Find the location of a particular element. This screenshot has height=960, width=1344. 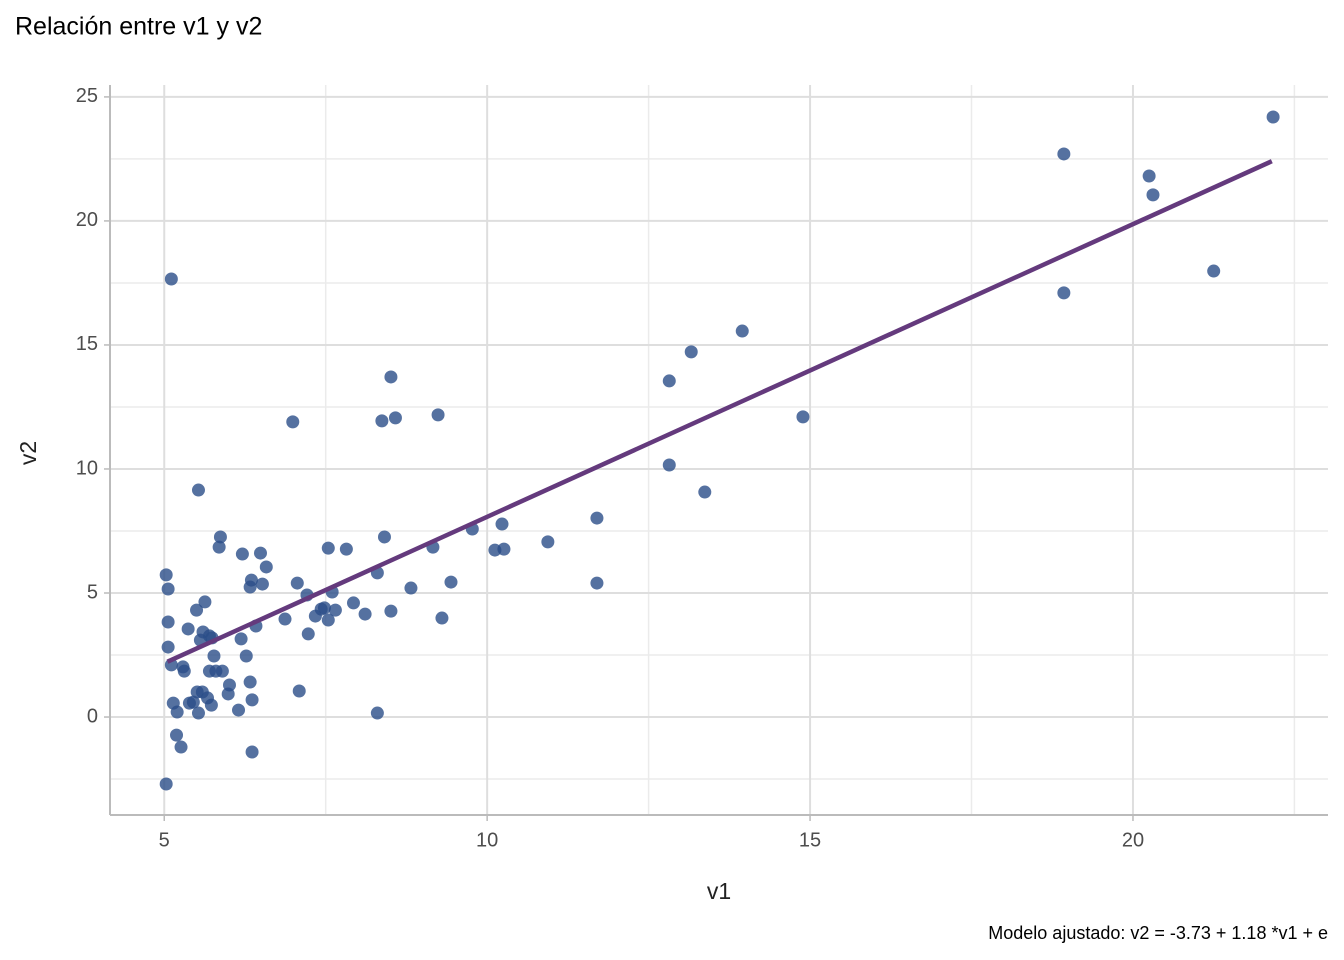

y-tick-label: 0 is located at coordinates (92, 716).